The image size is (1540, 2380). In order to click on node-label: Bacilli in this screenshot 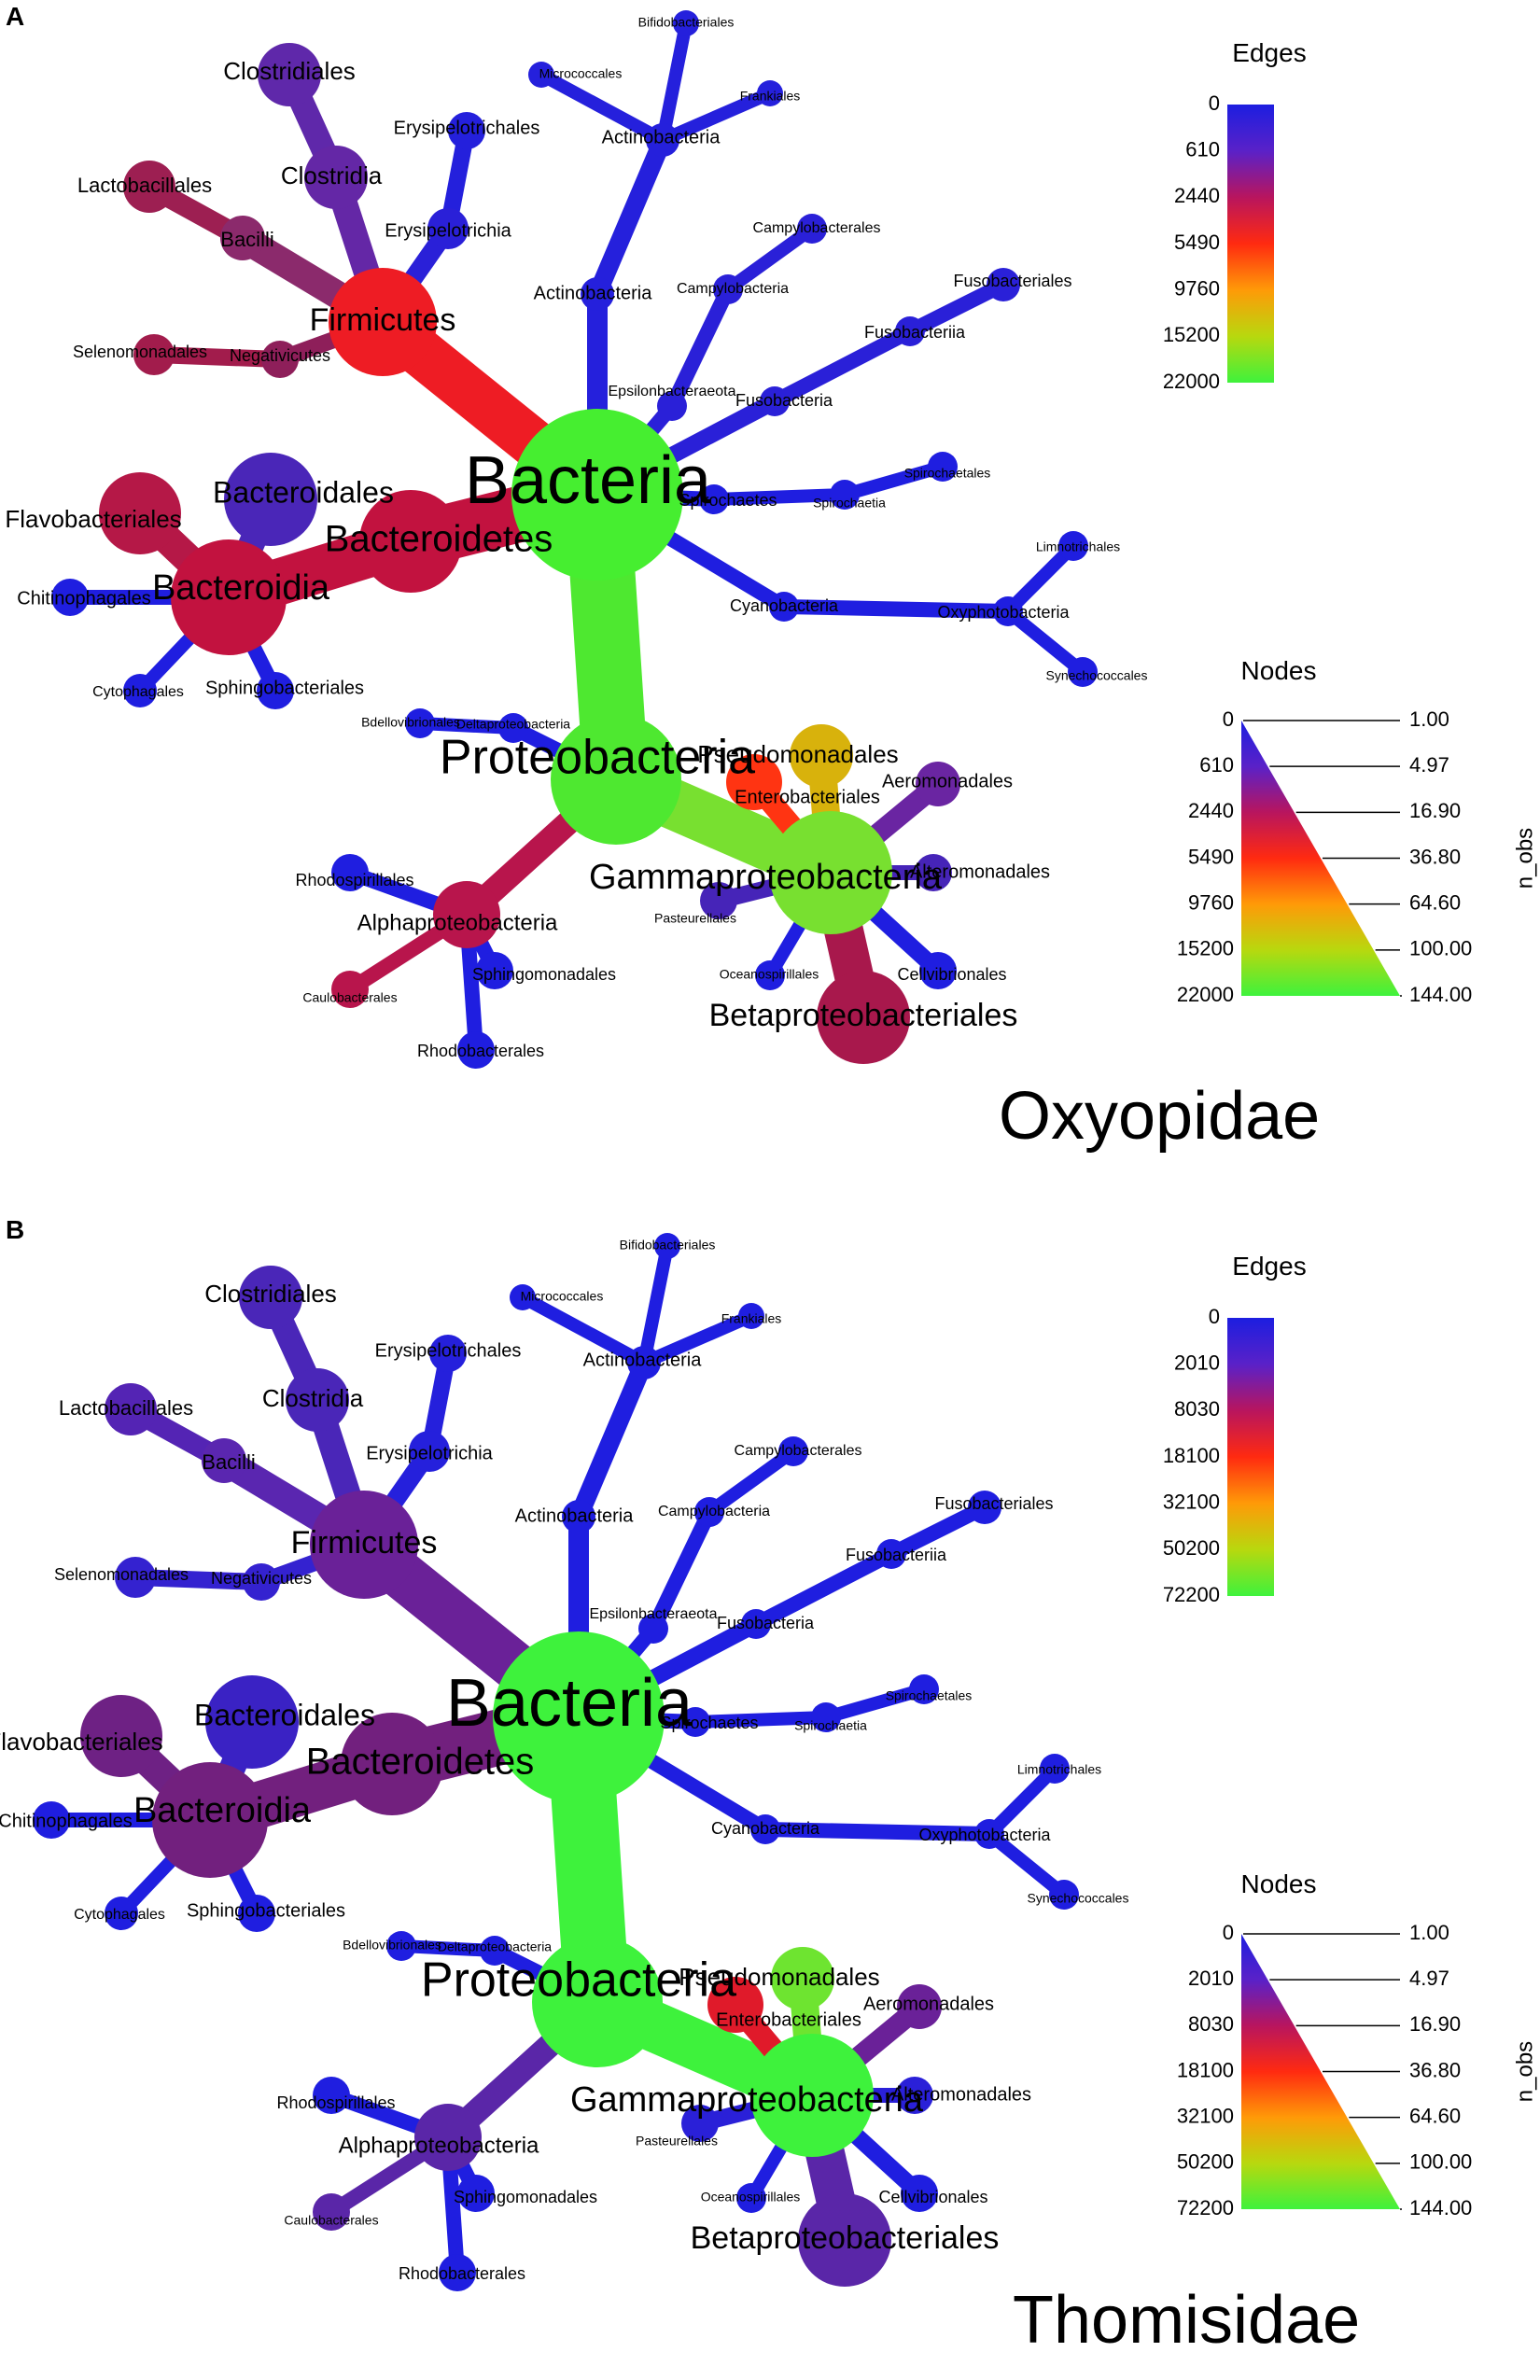, I will do `click(246, 239)`.